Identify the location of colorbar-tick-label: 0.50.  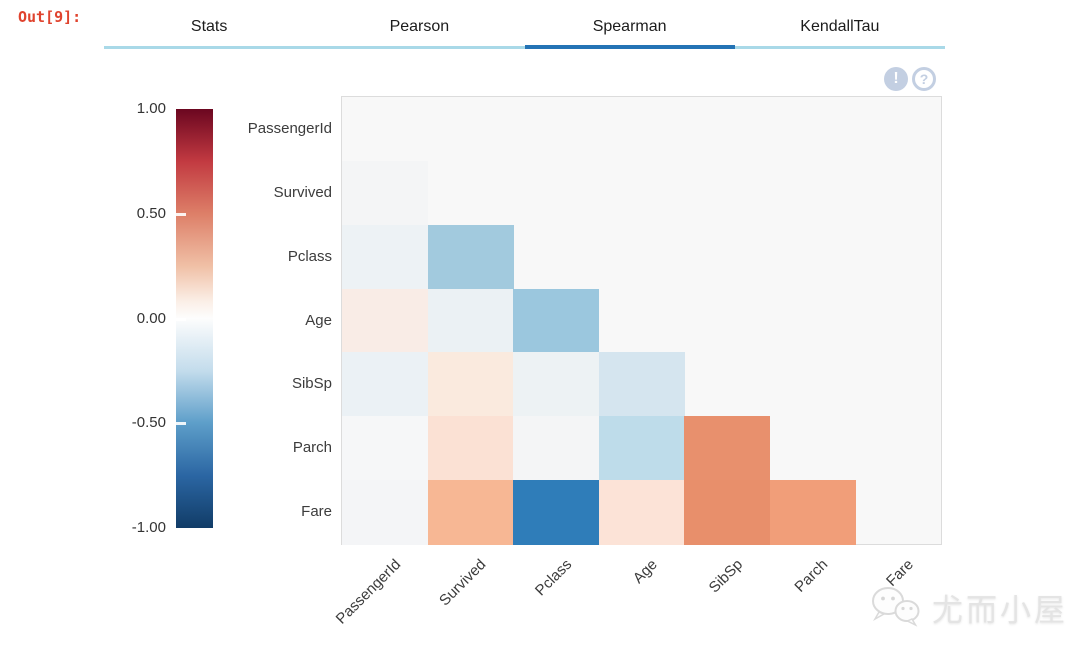
(151, 213).